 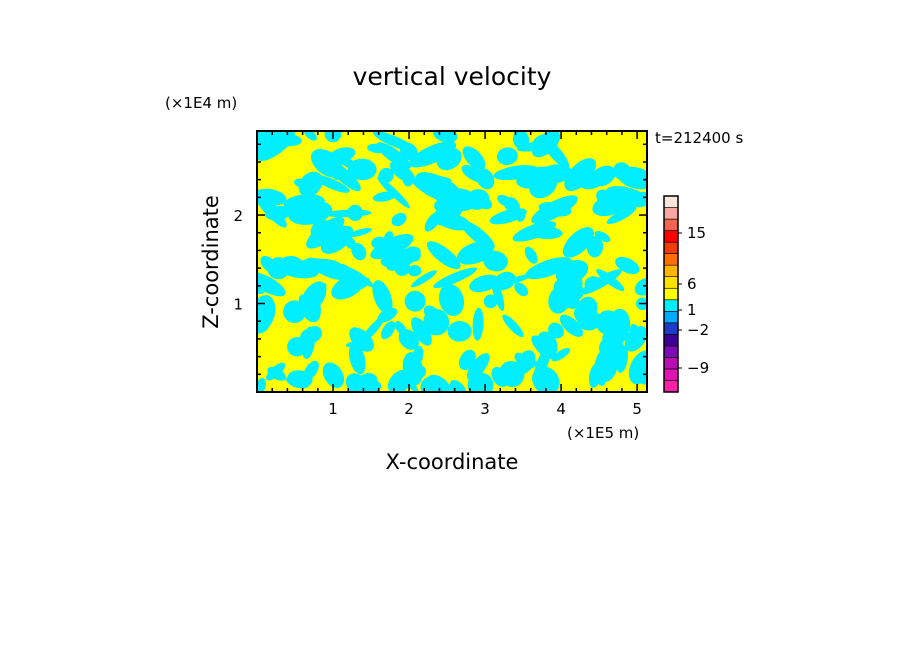 What do you see at coordinates (211, 262) in the screenshot?
I see `y-axis-title: Z-coordinate` at bounding box center [211, 262].